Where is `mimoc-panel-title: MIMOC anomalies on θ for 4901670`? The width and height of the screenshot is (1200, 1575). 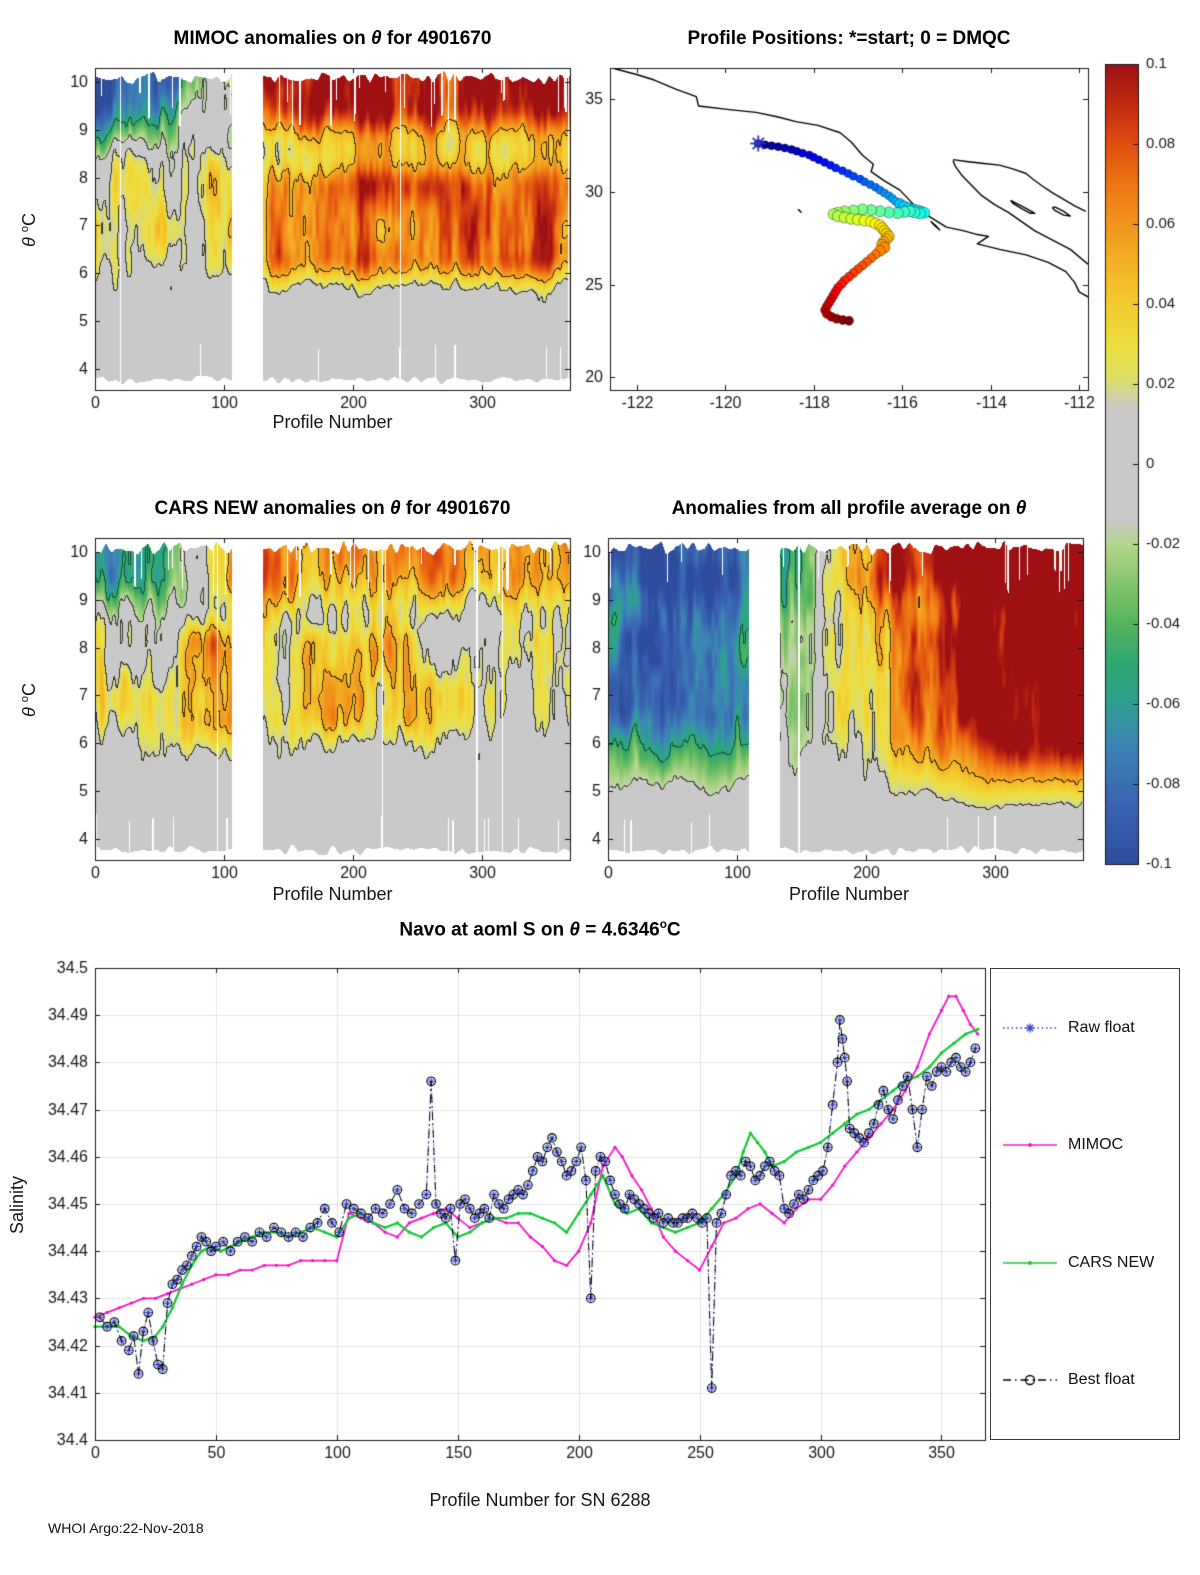
mimoc-panel-title: MIMOC anomalies on θ for 4901670 is located at coordinates (332, 38).